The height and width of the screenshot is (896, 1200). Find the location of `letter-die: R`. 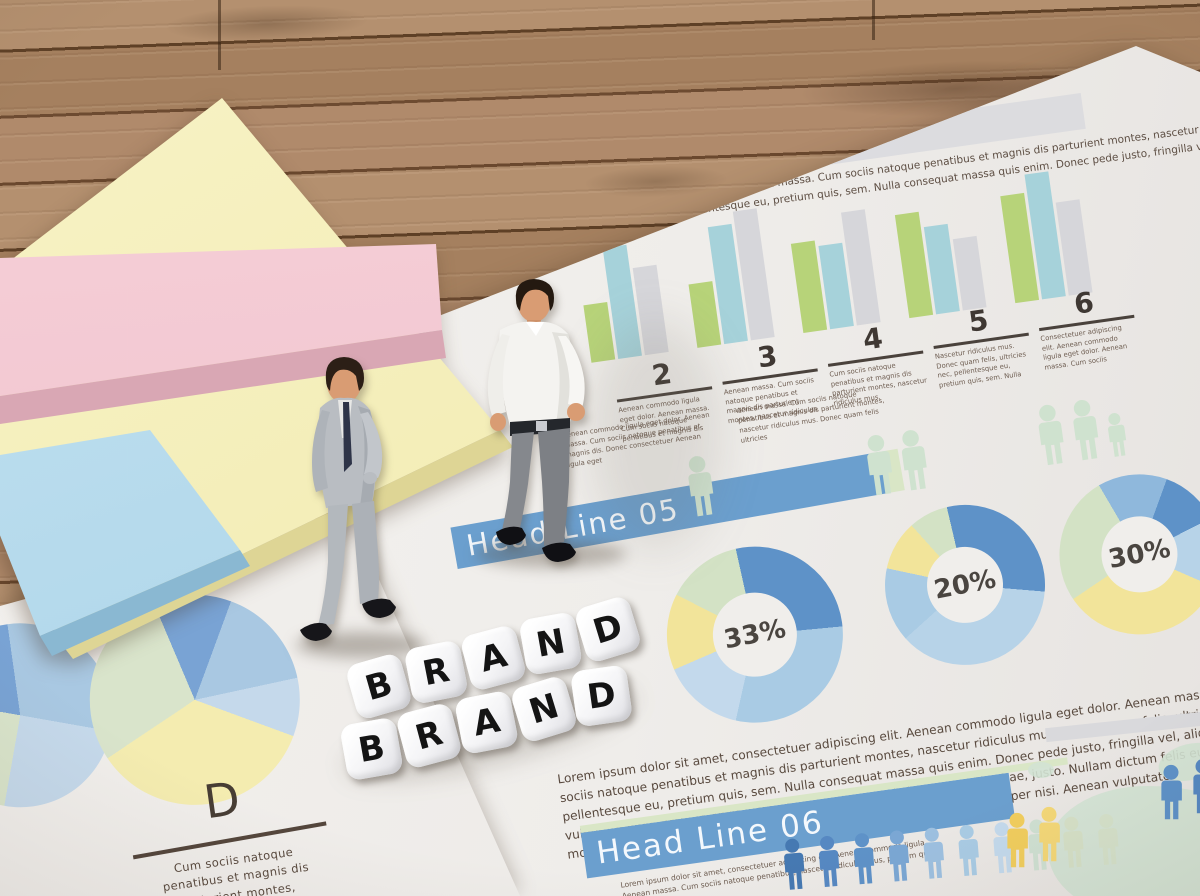

letter-die: R is located at coordinates (436, 672).